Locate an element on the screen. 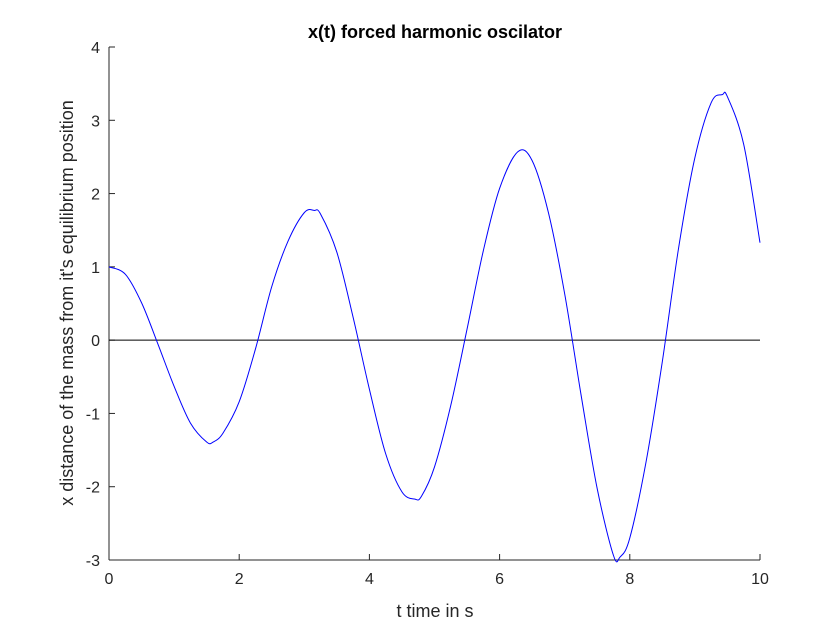  y-tick-label: 3 is located at coordinates (95, 121).